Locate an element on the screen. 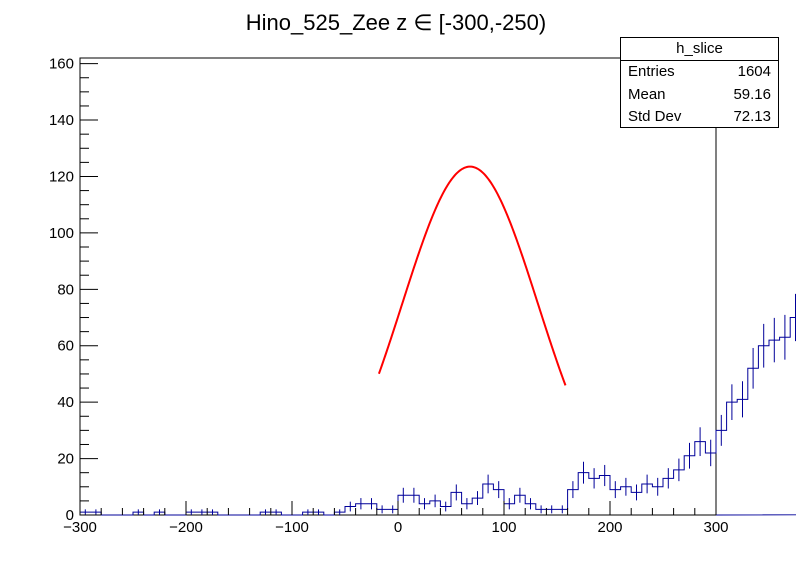 Image resolution: width=796 pixels, height=572 pixels. y-tick-label: 60 is located at coordinates (65, 346).